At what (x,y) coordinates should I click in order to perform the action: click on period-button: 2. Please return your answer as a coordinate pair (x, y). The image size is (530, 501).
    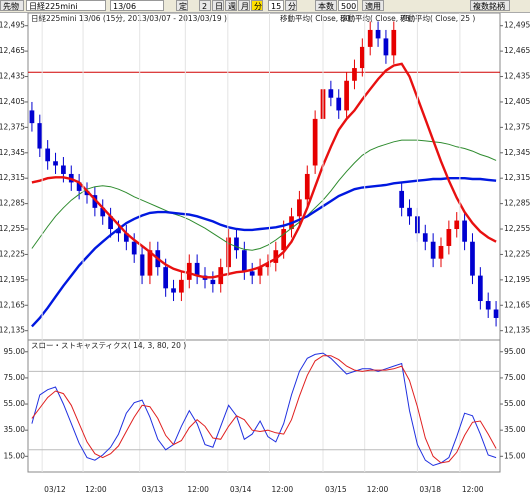
    Looking at the image, I should click on (205, 5).